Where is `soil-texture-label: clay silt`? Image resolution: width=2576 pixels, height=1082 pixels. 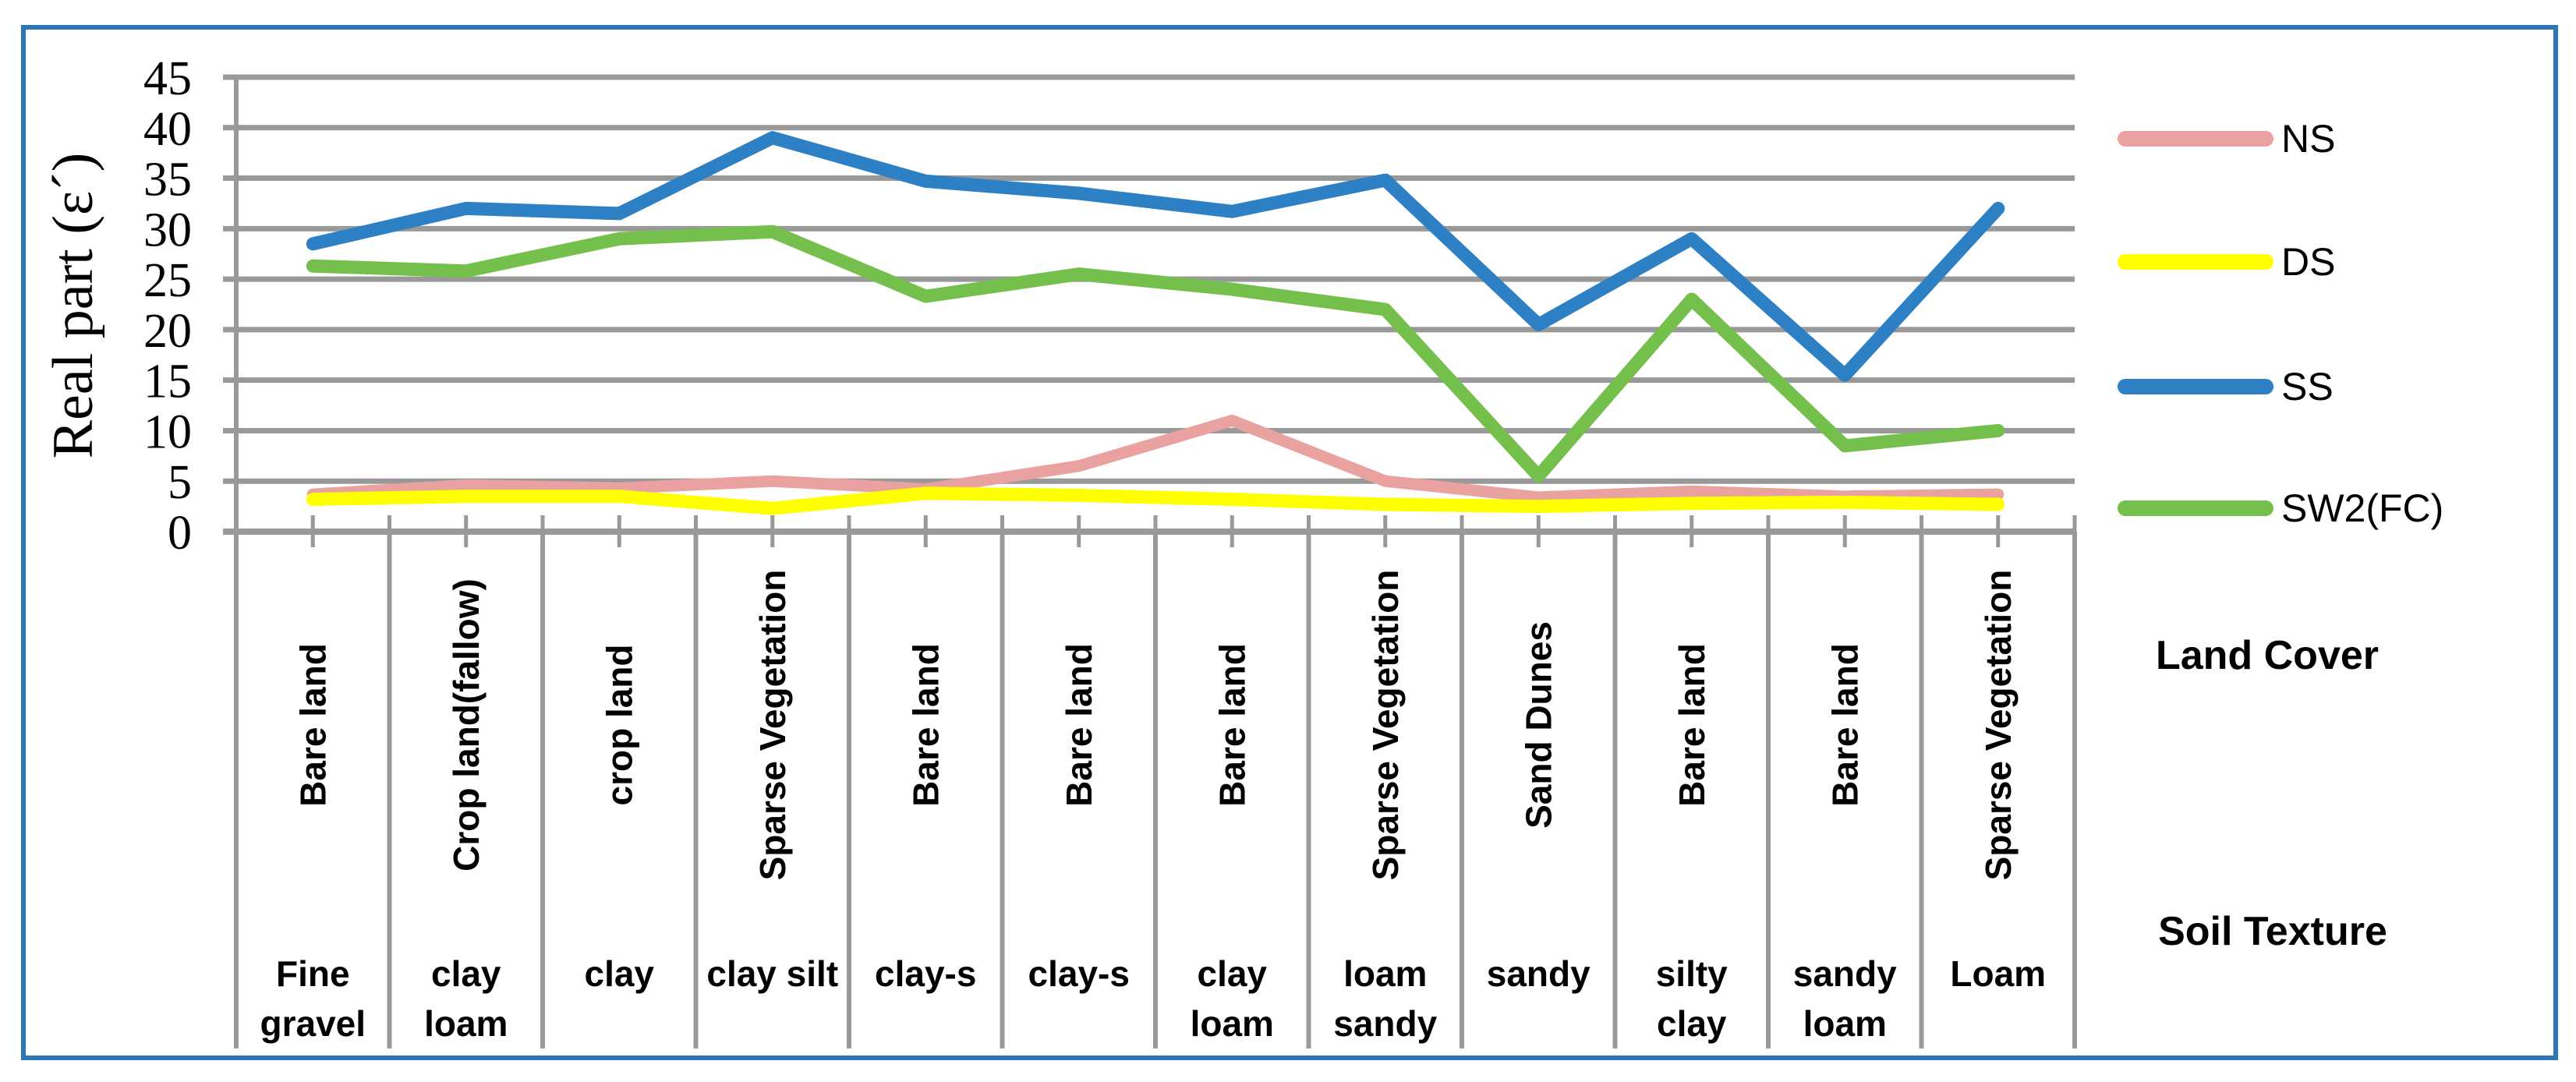
soil-texture-label: clay silt is located at coordinates (772, 973).